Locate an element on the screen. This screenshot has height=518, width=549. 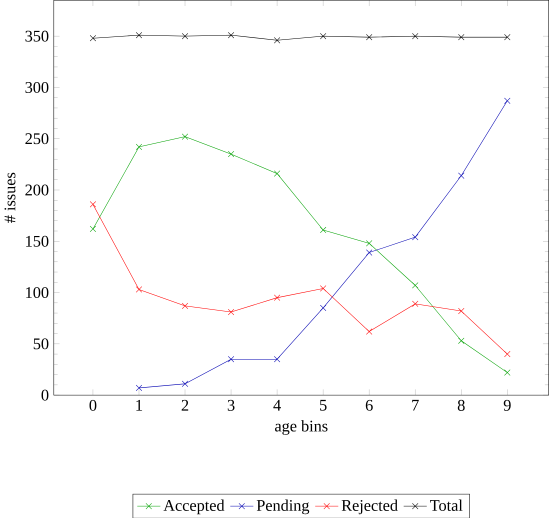
legend-label: Accepted is located at coordinates (193, 506).